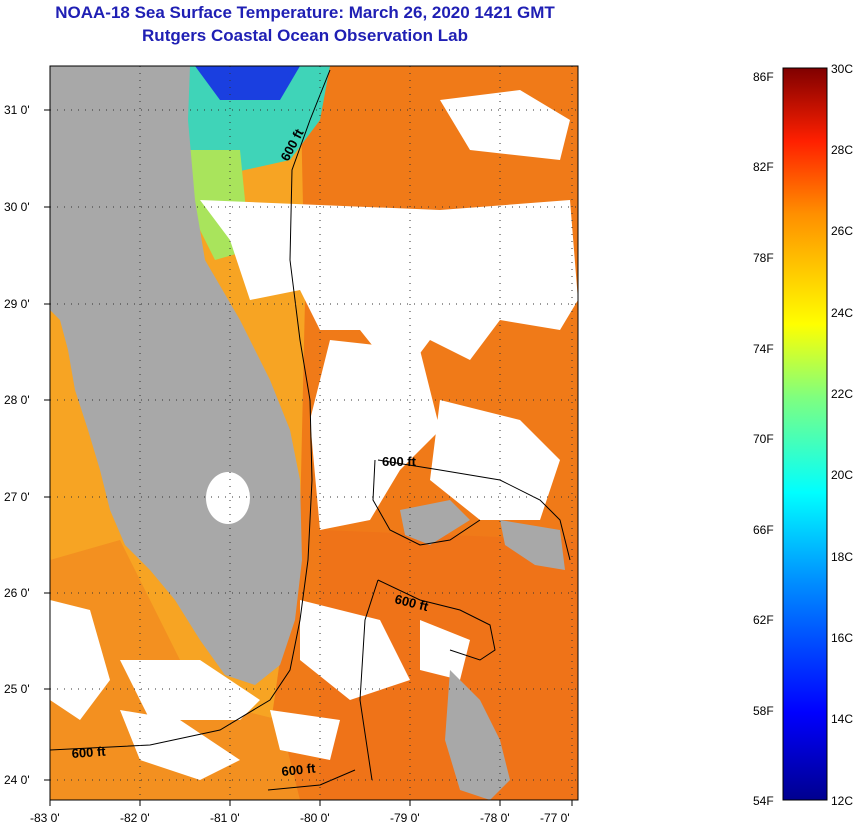 The width and height of the screenshot is (864, 832). Describe the element at coordinates (17, 497) in the screenshot. I see `lat-label: 27 0'` at that location.